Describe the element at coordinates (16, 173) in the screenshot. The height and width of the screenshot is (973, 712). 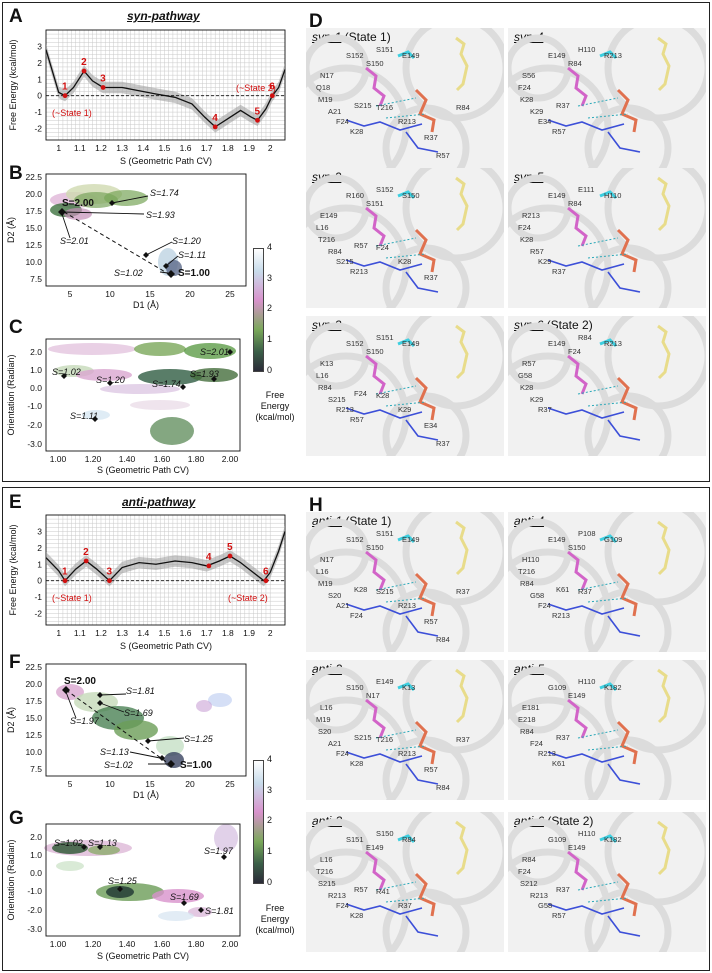
I see `panel-letter-b: B` at that location.